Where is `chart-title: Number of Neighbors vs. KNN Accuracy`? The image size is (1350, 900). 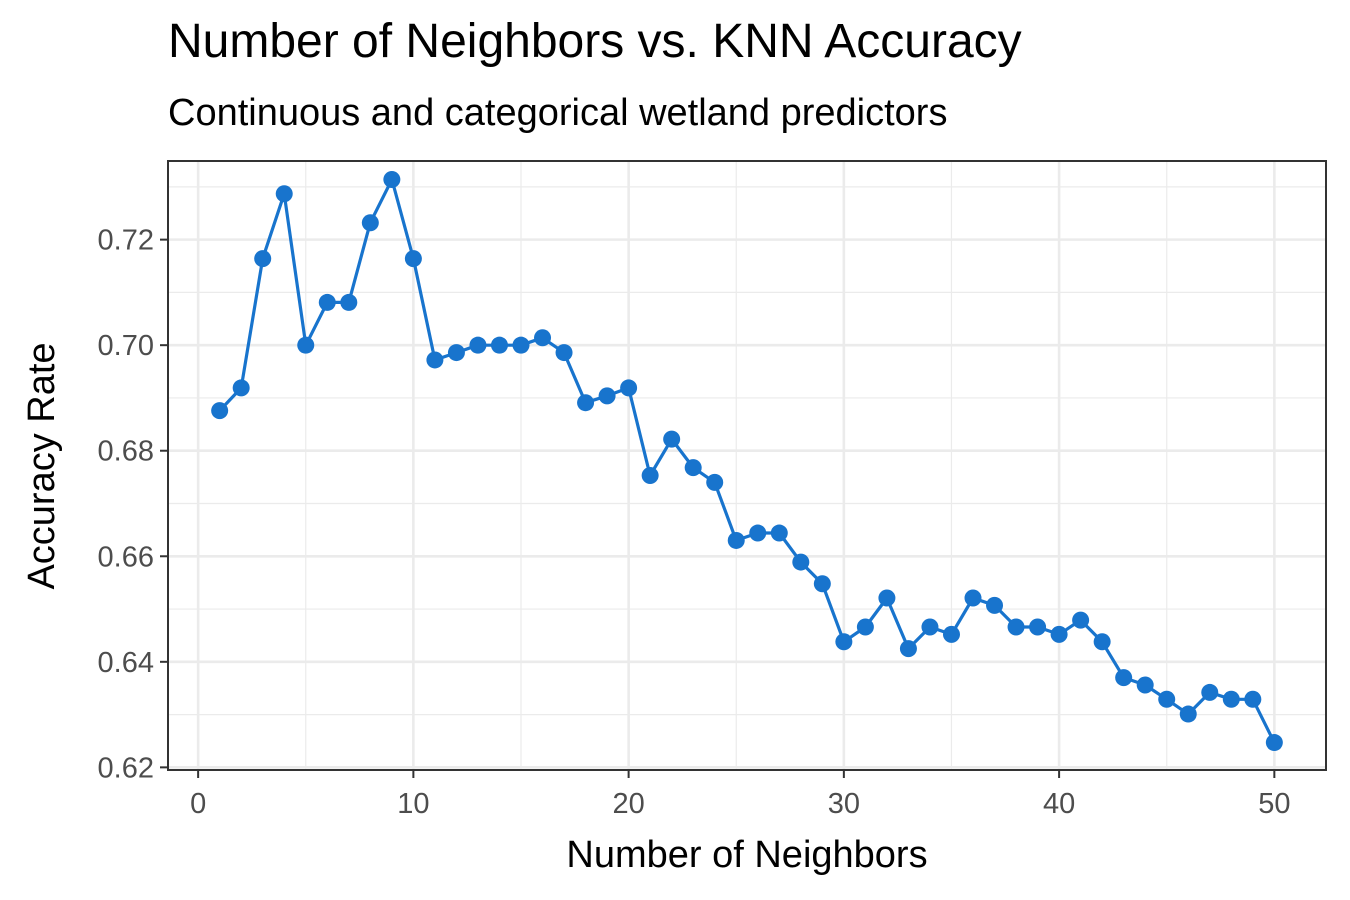
chart-title: Number of Neighbors vs. KNN Accuracy is located at coordinates (595, 41).